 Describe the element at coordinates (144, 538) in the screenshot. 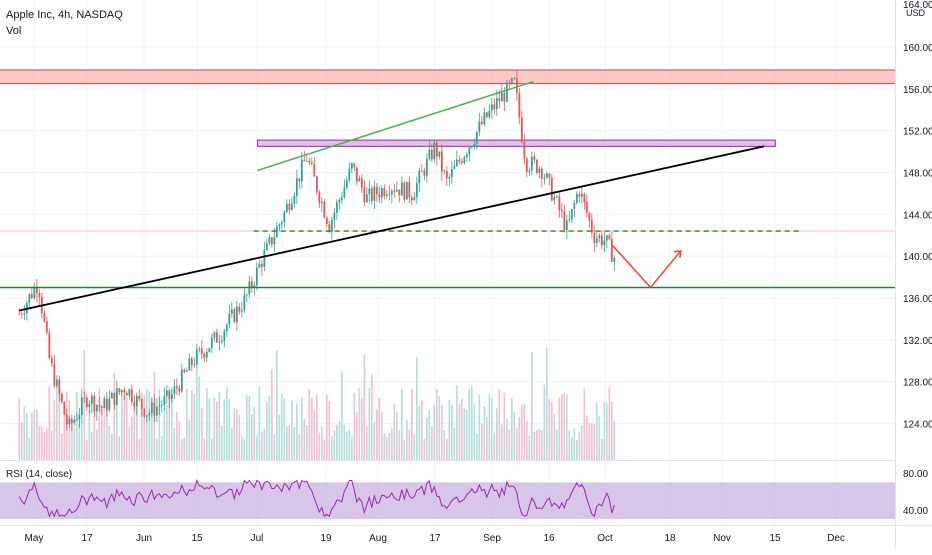

I see `x-tick-label: Jun` at that location.